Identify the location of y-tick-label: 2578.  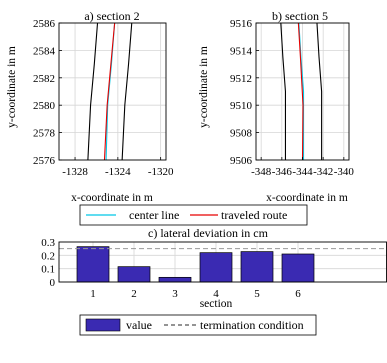
(44, 134).